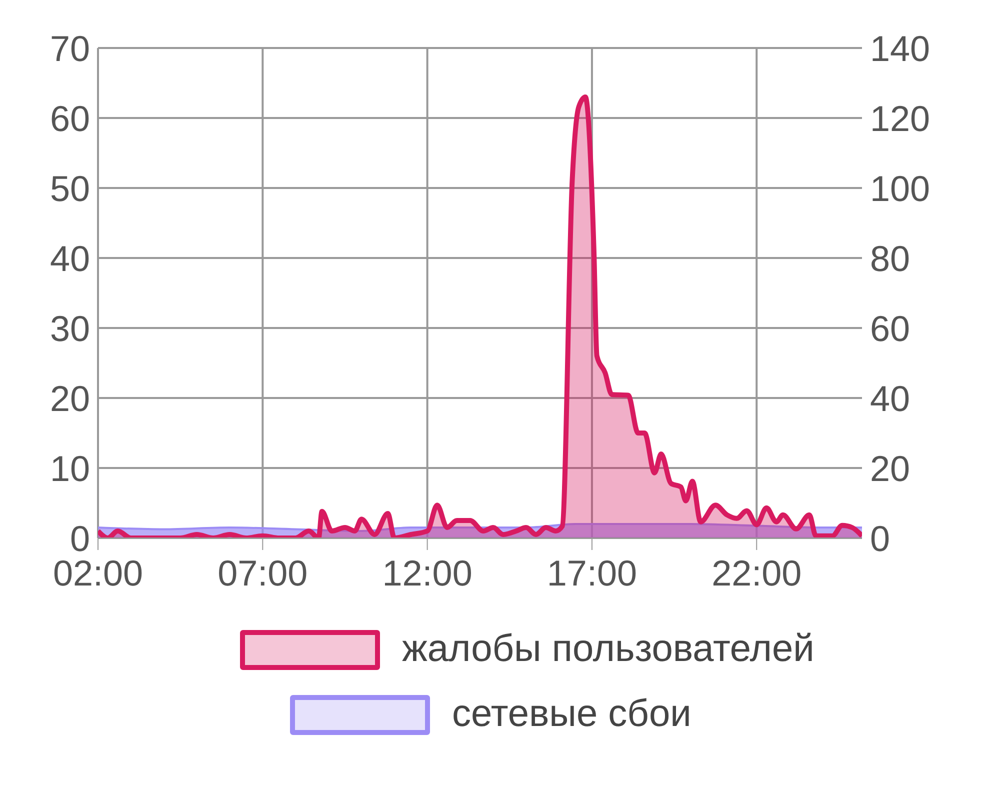 The width and height of the screenshot is (1000, 803). I want to click on x-tick-label: 17:00, so click(592, 573).